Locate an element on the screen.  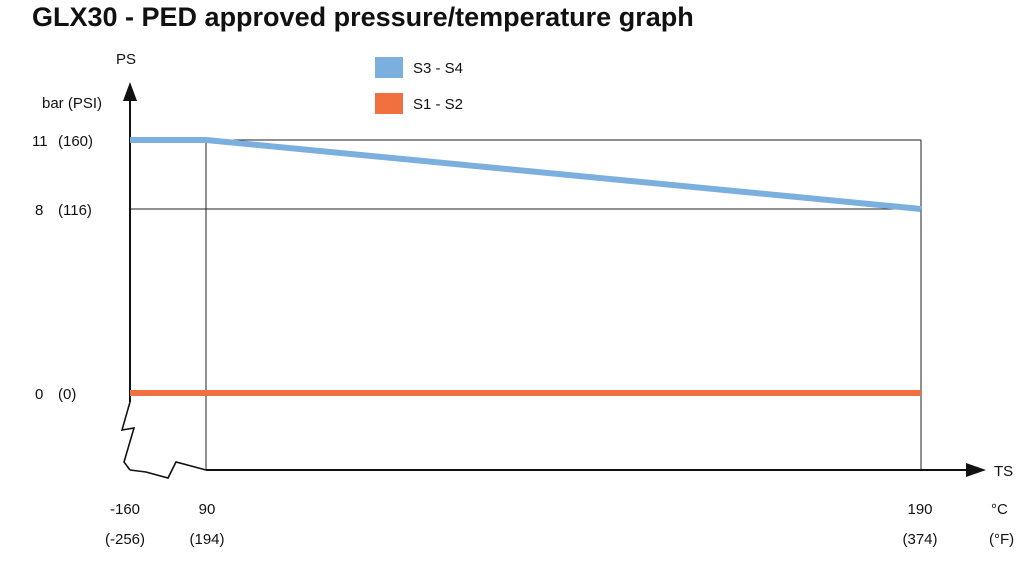
y-tick-bar-8: 8 is located at coordinates (39, 210).